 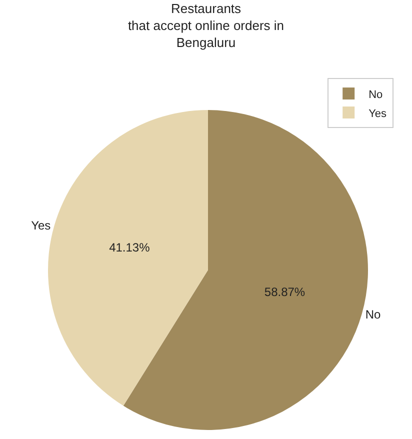 I want to click on legend-label: No, so click(x=375, y=94).